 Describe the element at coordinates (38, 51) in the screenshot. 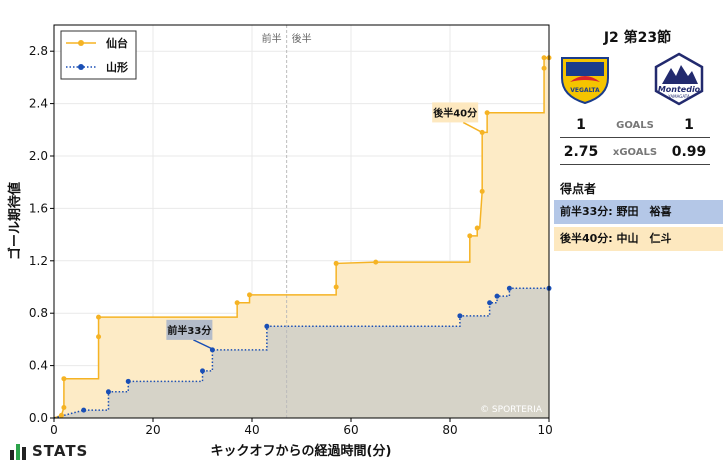

I see `y-tick-label: 2.8` at that location.